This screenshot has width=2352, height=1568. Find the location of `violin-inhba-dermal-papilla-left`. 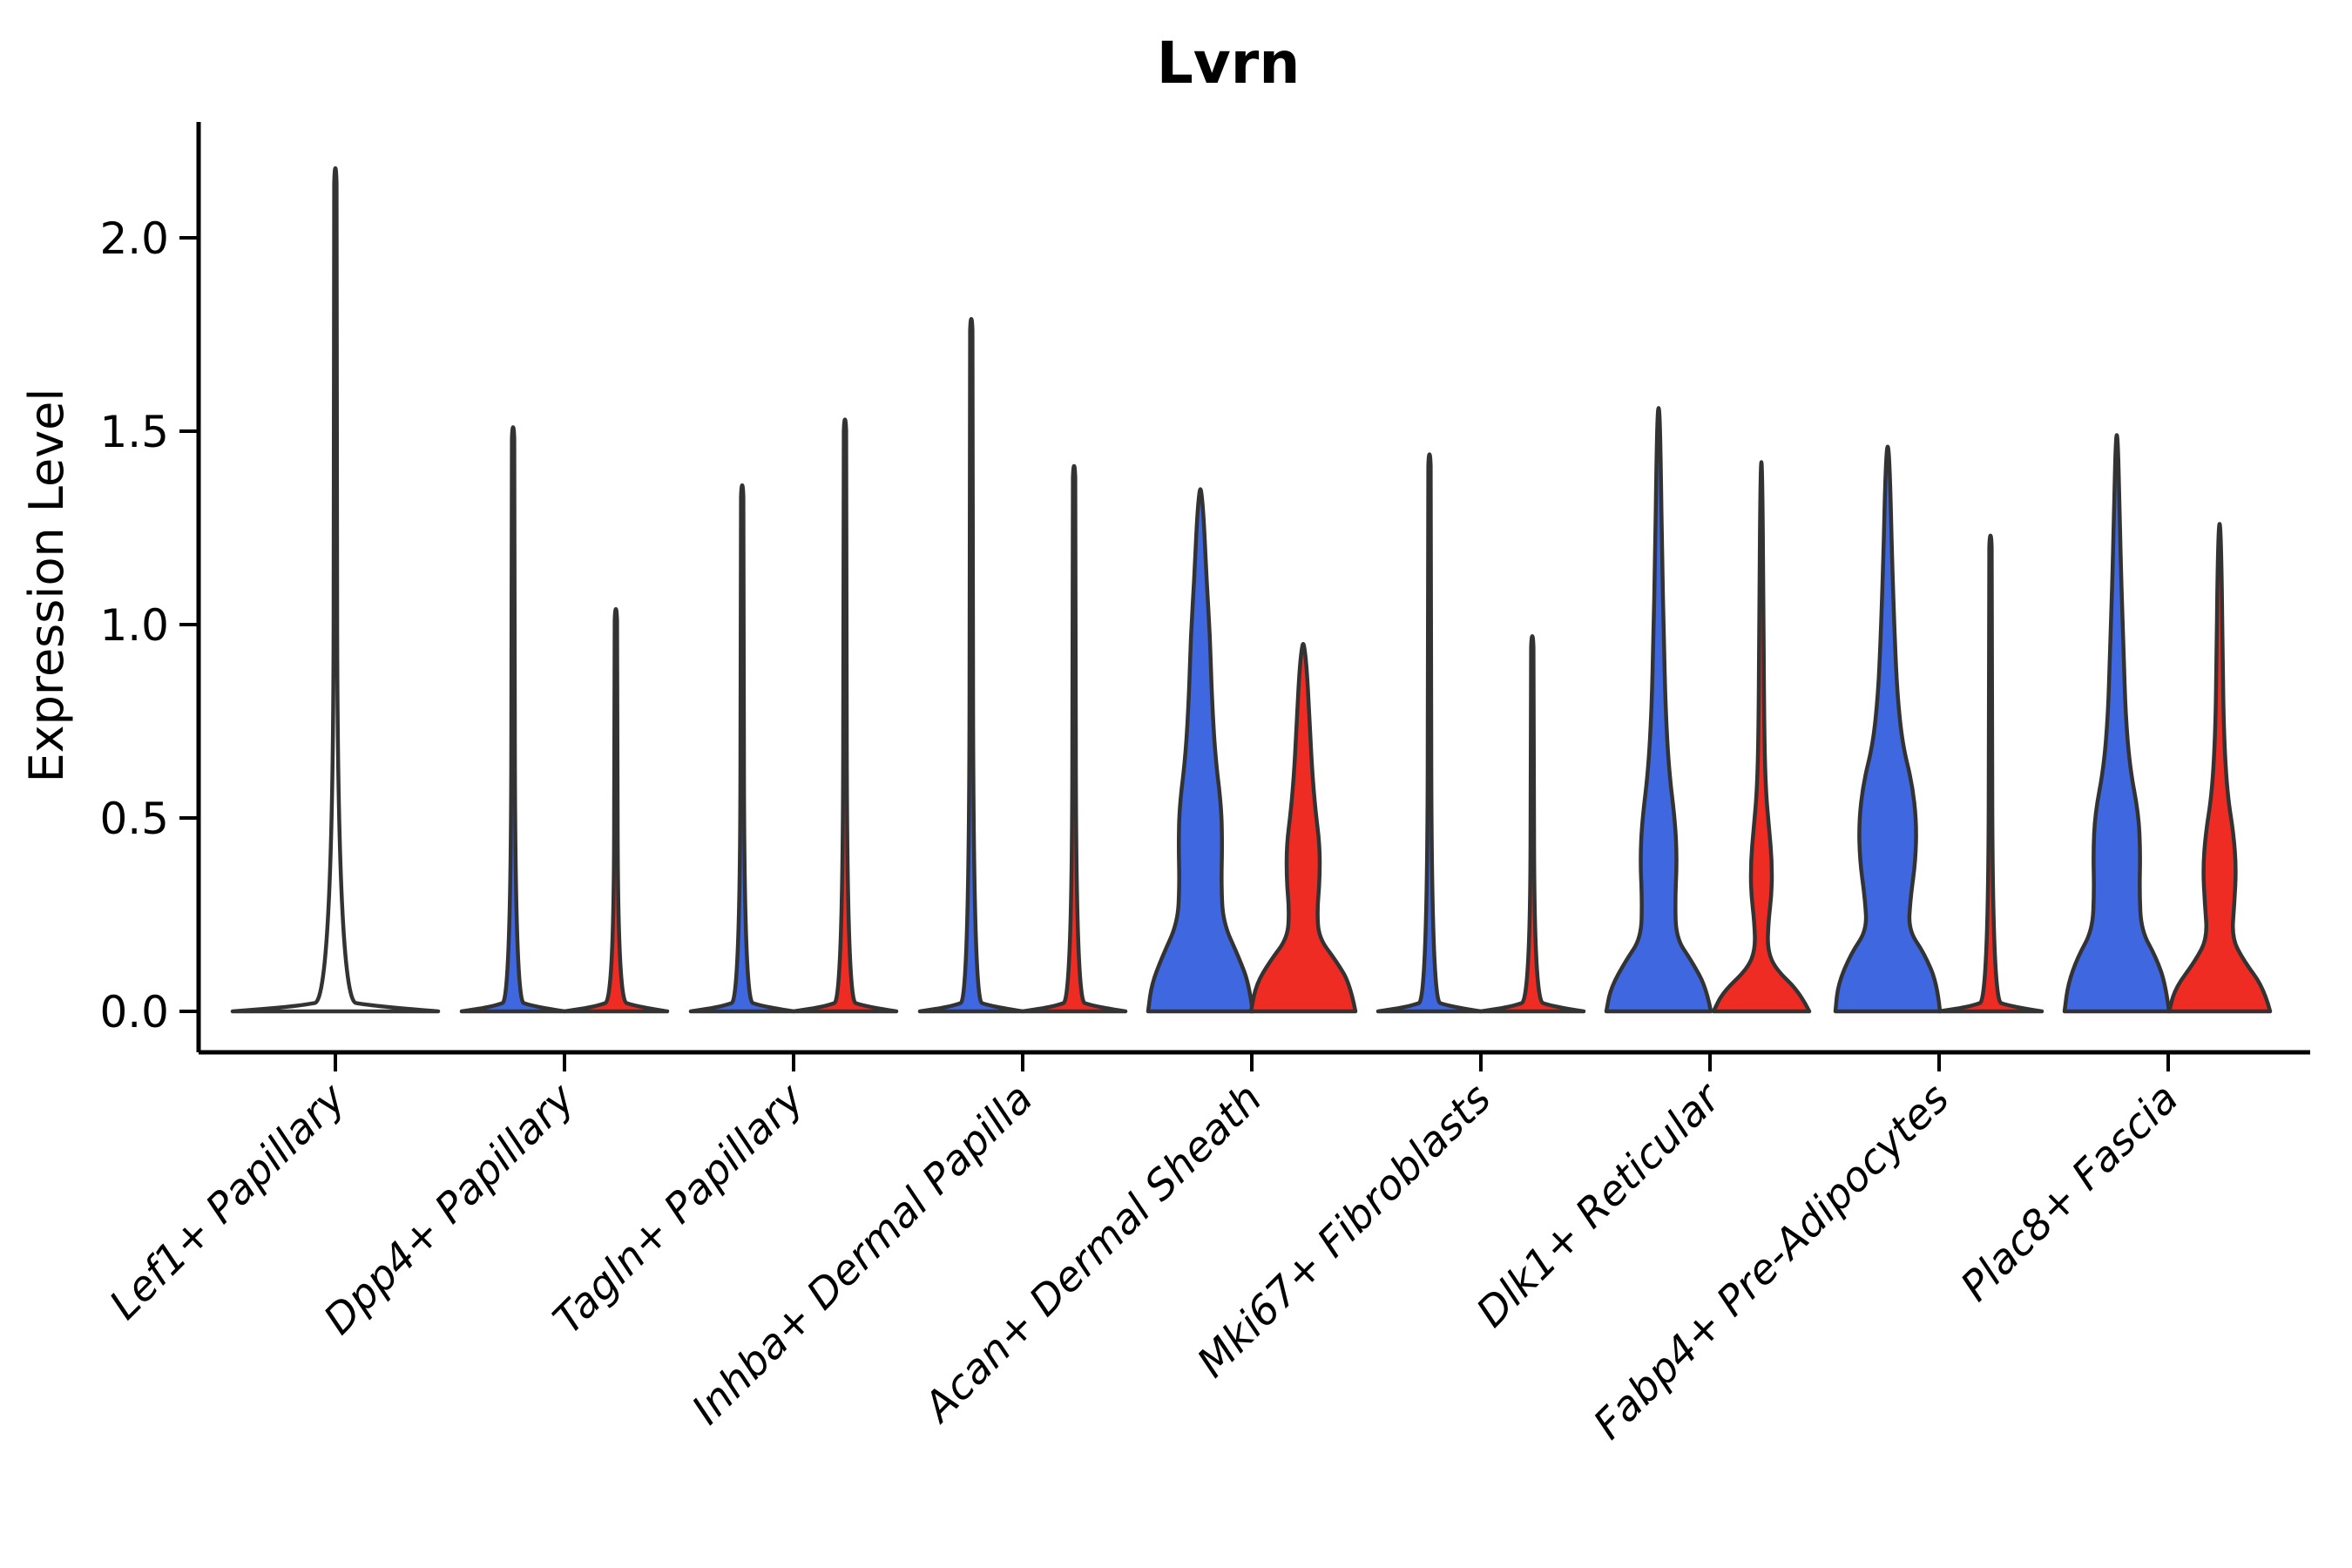

violin-inhba-dermal-papilla-left is located at coordinates (971, 665).